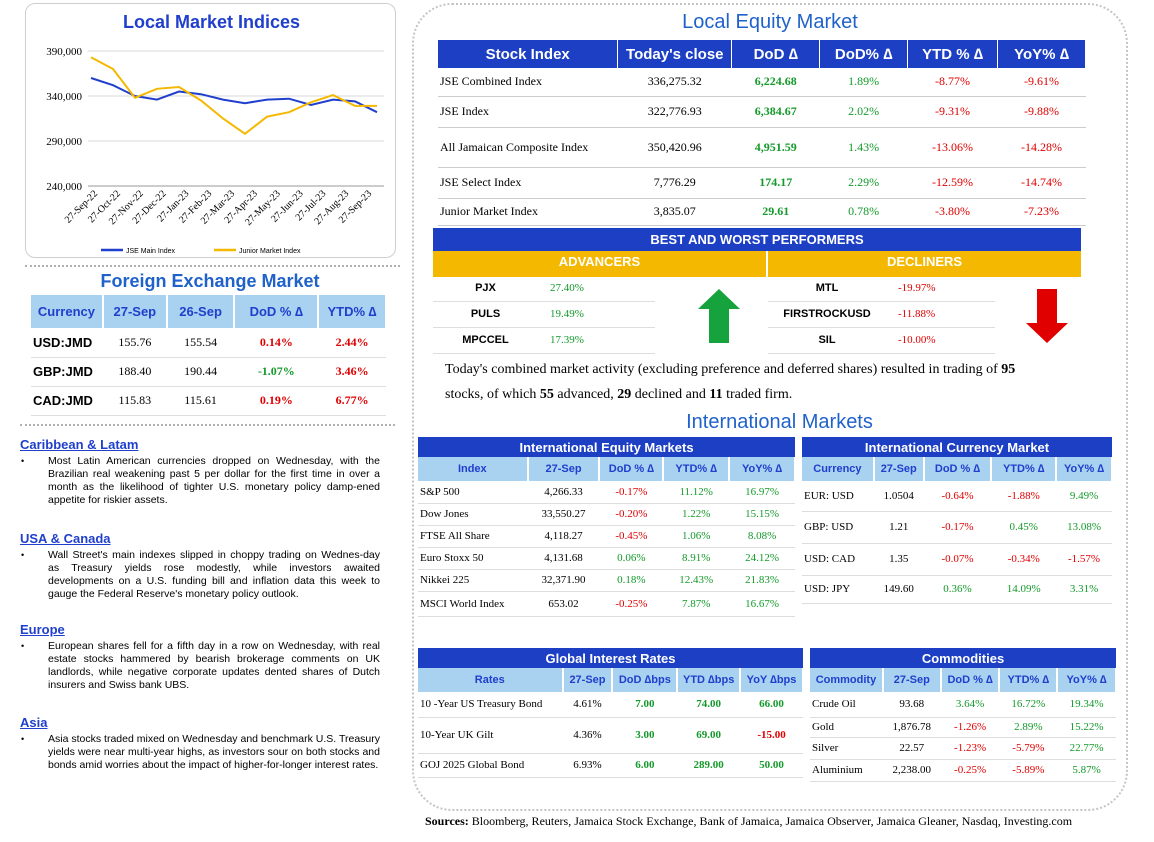 The width and height of the screenshot is (1154, 842). Describe the element at coordinates (631, 558) in the screenshot. I see `table-cell: 0.06%` at that location.